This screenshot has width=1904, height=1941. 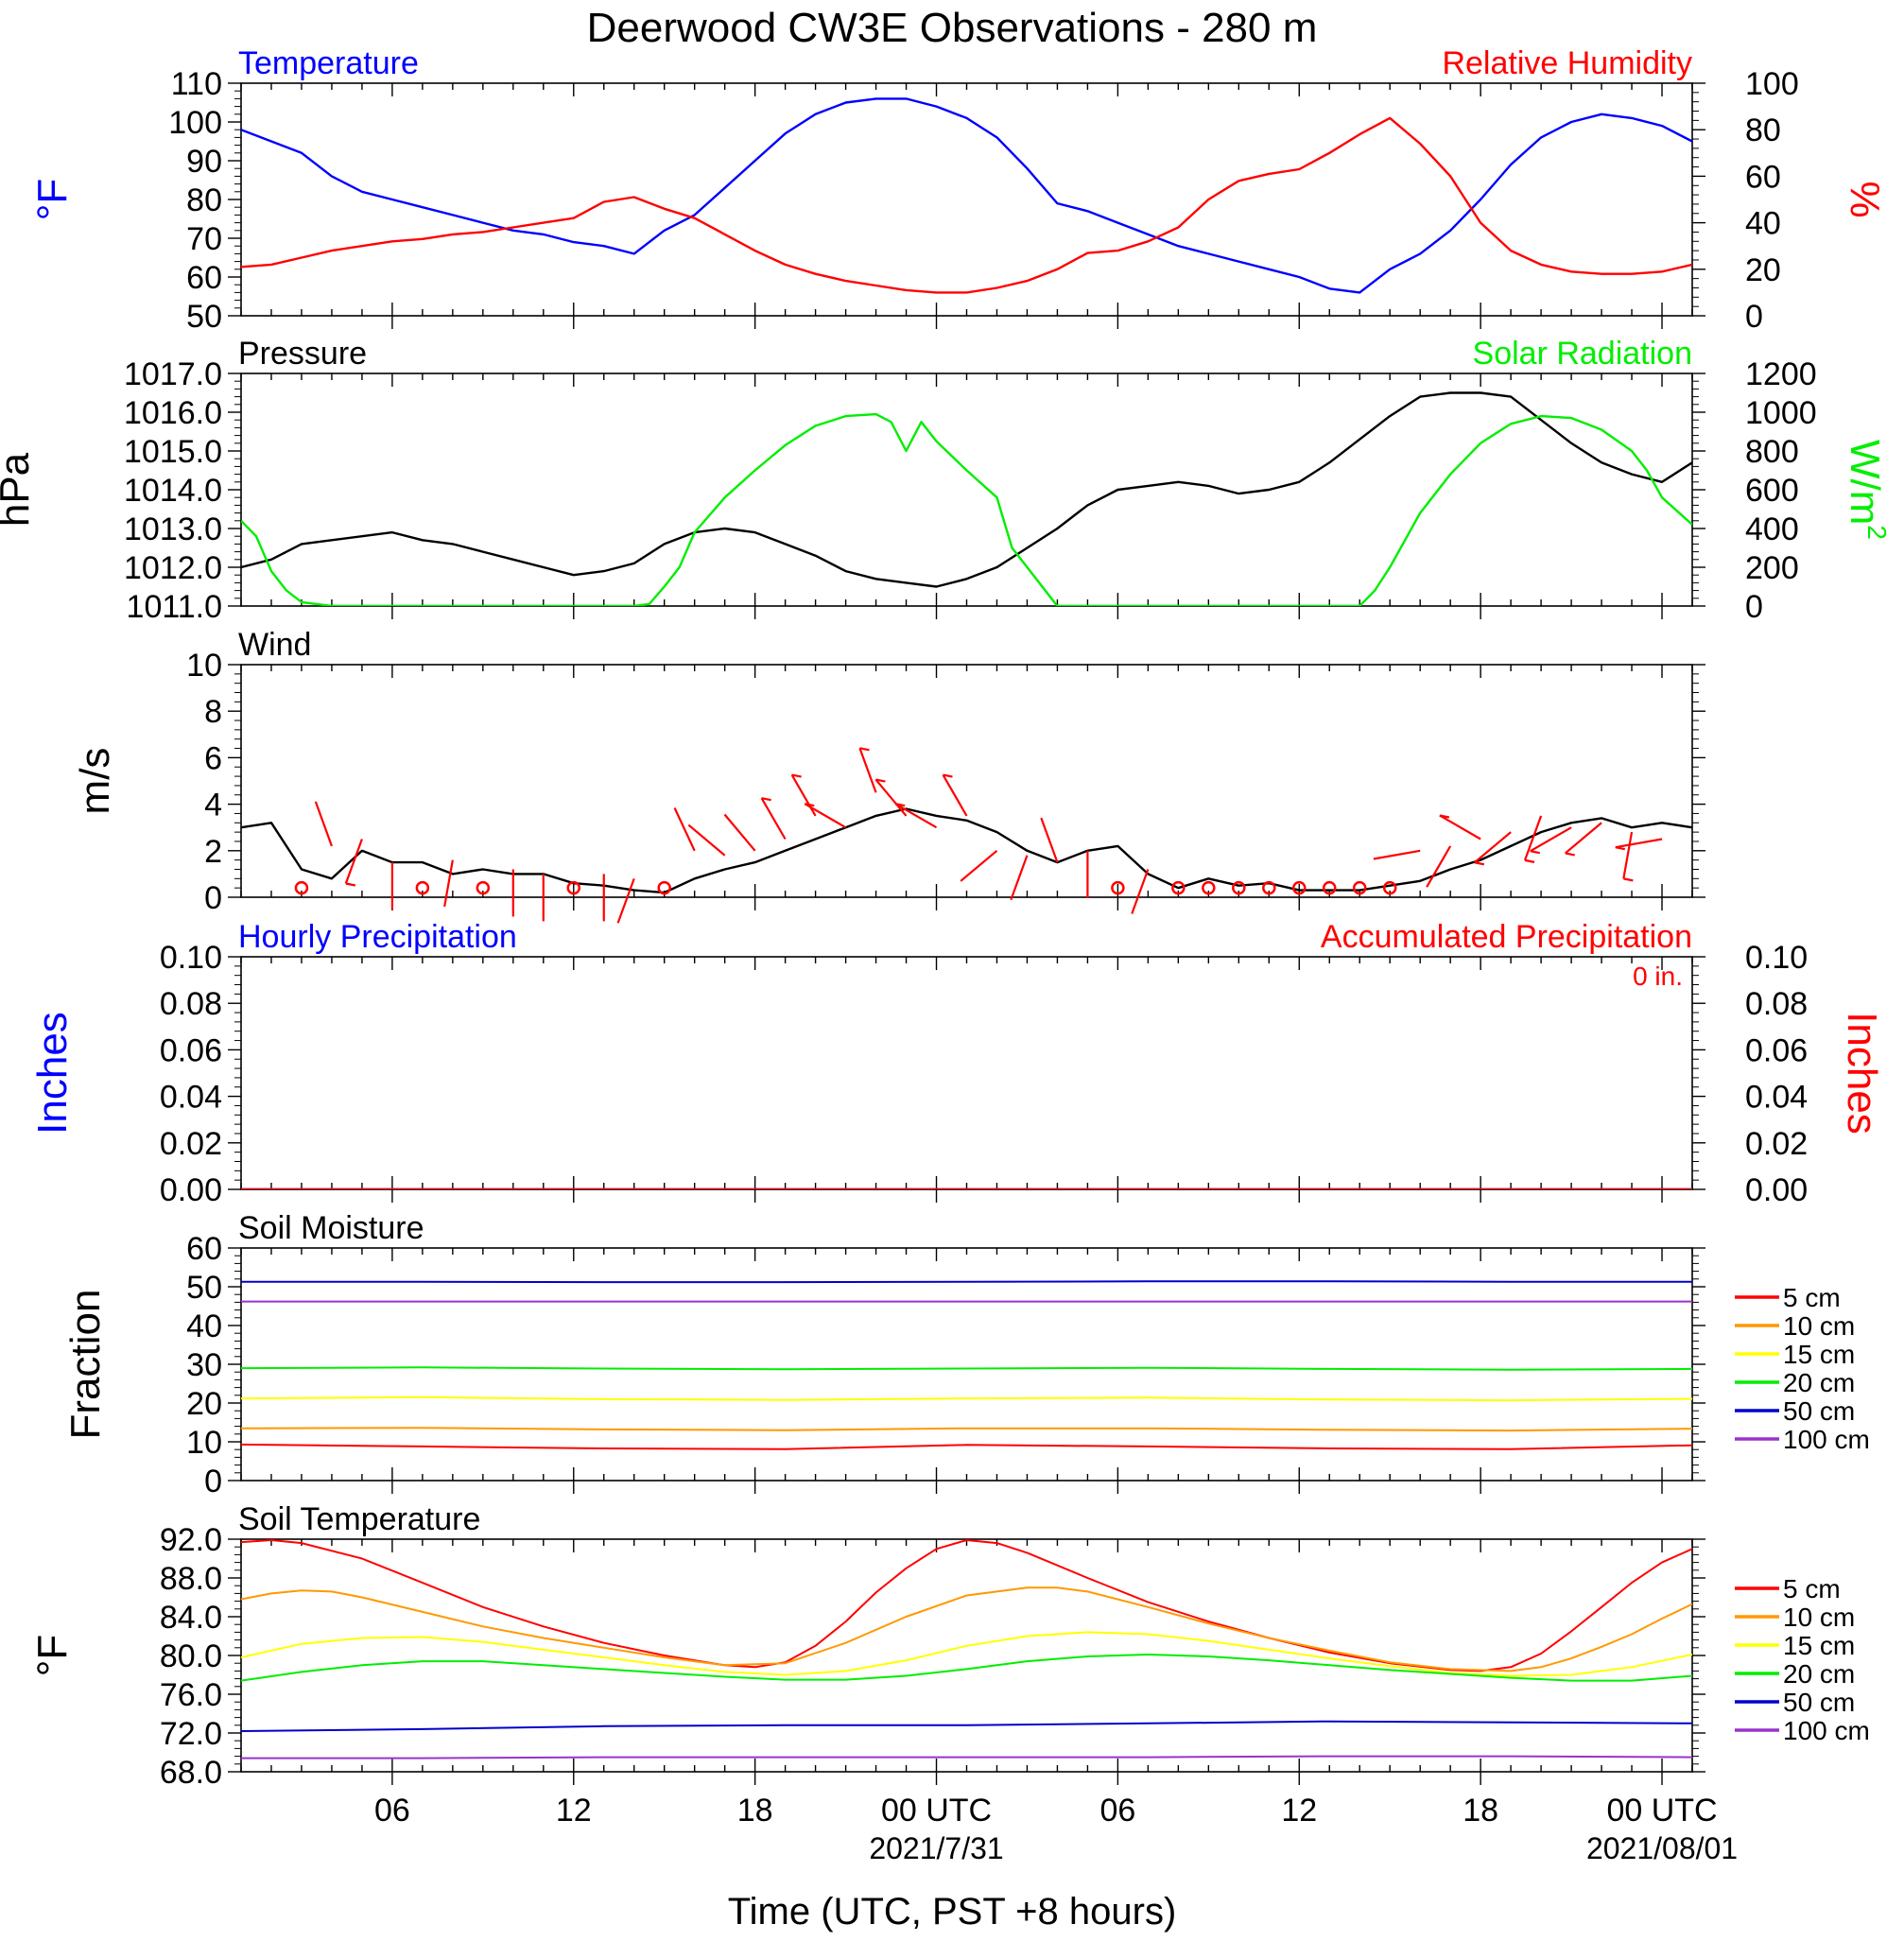 What do you see at coordinates (173, 568) in the screenshot?
I see `pressure_solar-left-tick-label: 1012.0` at bounding box center [173, 568].